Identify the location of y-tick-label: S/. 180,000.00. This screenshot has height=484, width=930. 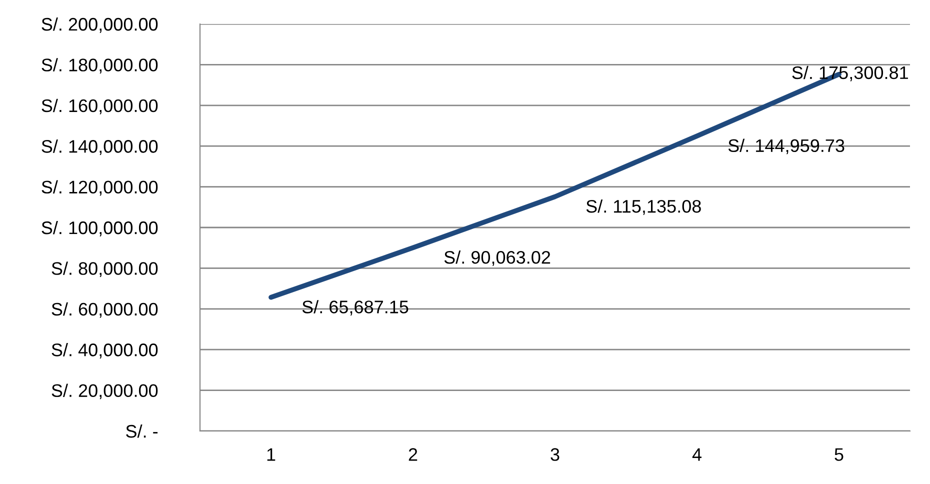
(100, 66).